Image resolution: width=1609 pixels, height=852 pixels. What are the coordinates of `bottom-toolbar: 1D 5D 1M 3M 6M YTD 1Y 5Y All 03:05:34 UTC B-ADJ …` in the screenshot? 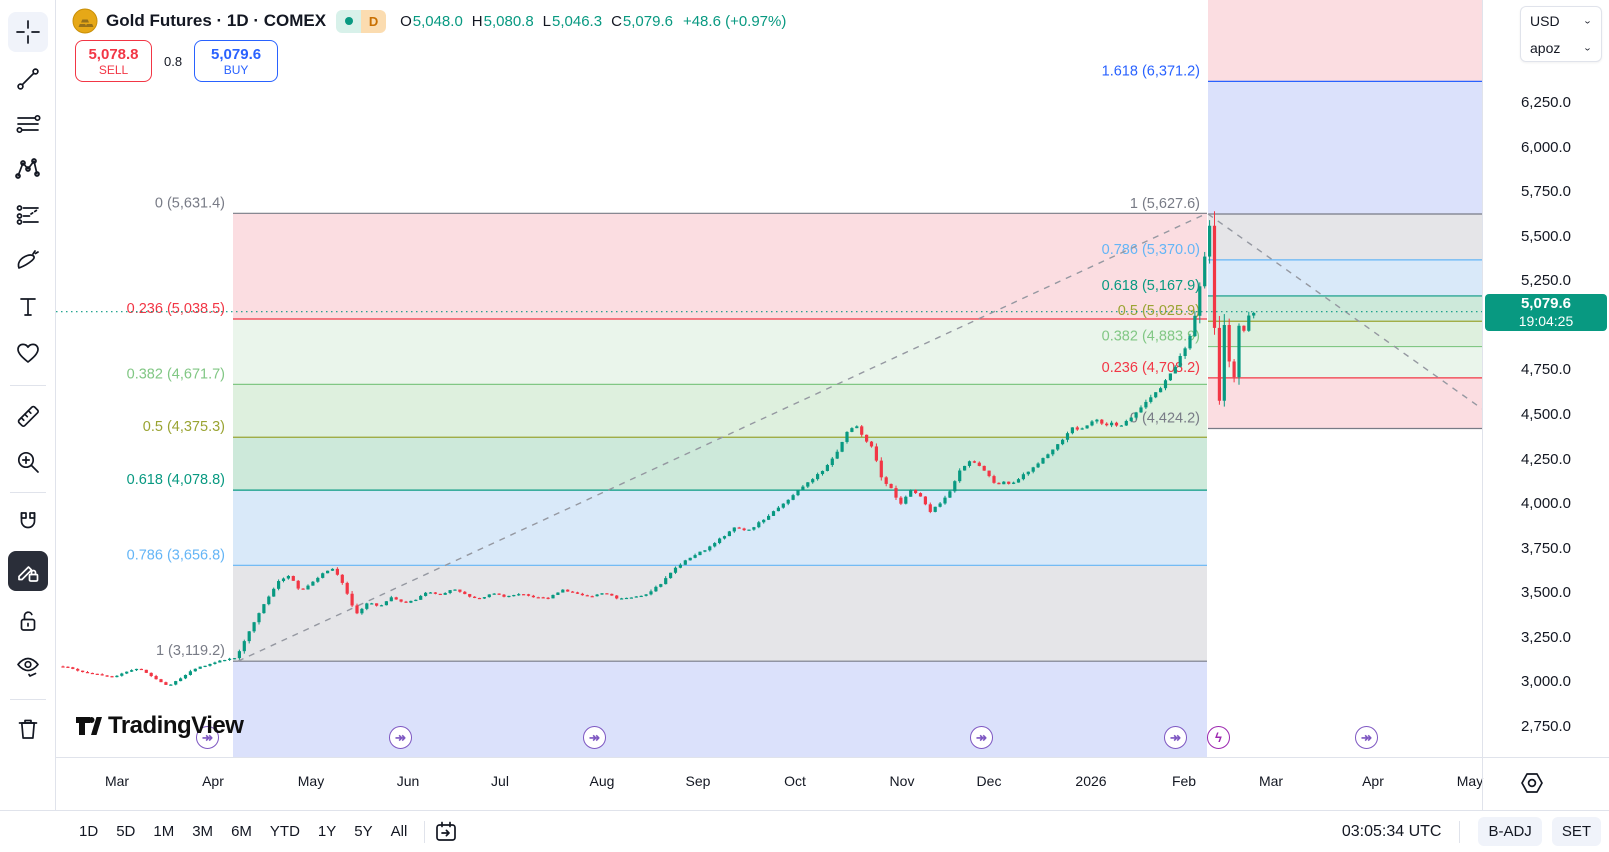 It's located at (804, 831).